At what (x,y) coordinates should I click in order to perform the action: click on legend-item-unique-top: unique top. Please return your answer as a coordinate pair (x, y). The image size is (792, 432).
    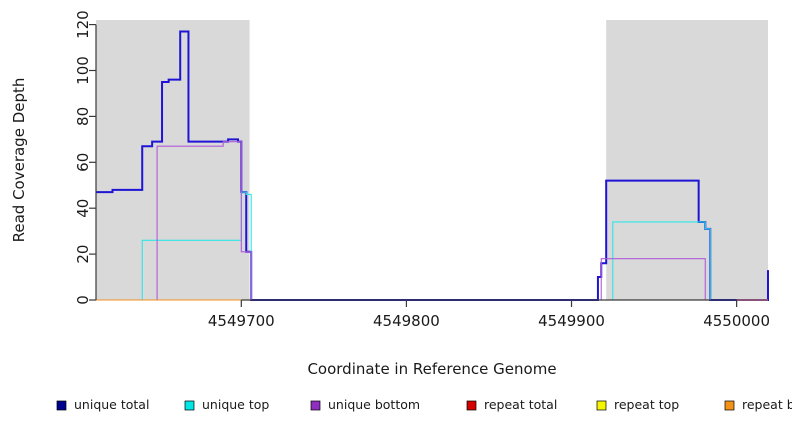
    Looking at the image, I should click on (226, 404).